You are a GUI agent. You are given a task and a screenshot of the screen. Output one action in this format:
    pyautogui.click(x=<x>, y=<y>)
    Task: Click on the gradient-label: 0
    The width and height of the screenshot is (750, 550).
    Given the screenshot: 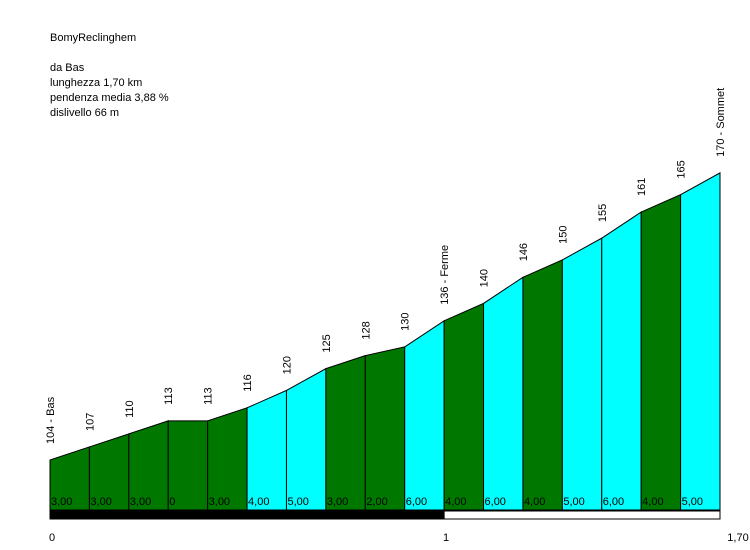 What is the action you would take?
    pyautogui.click(x=172, y=502)
    